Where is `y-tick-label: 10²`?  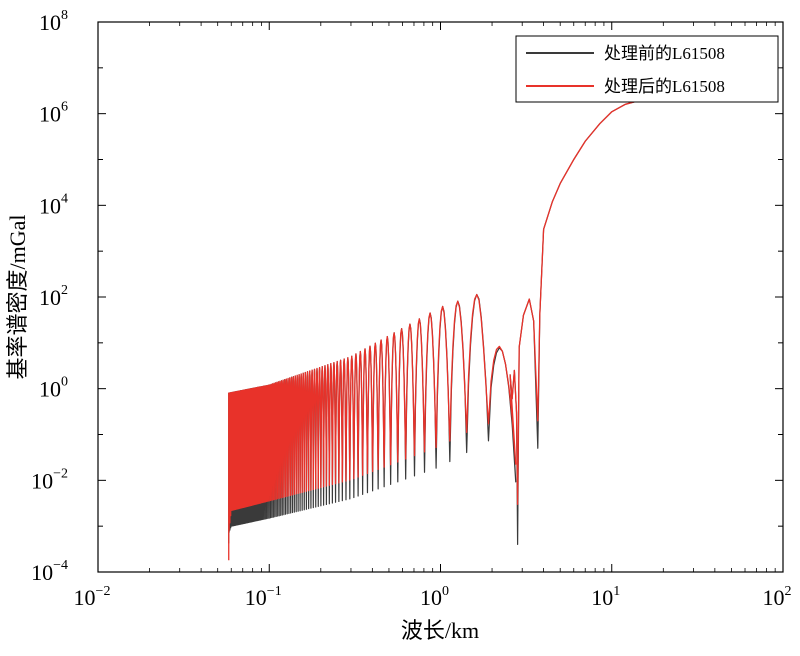
y-tick-label: 10² is located at coordinates (53, 296).